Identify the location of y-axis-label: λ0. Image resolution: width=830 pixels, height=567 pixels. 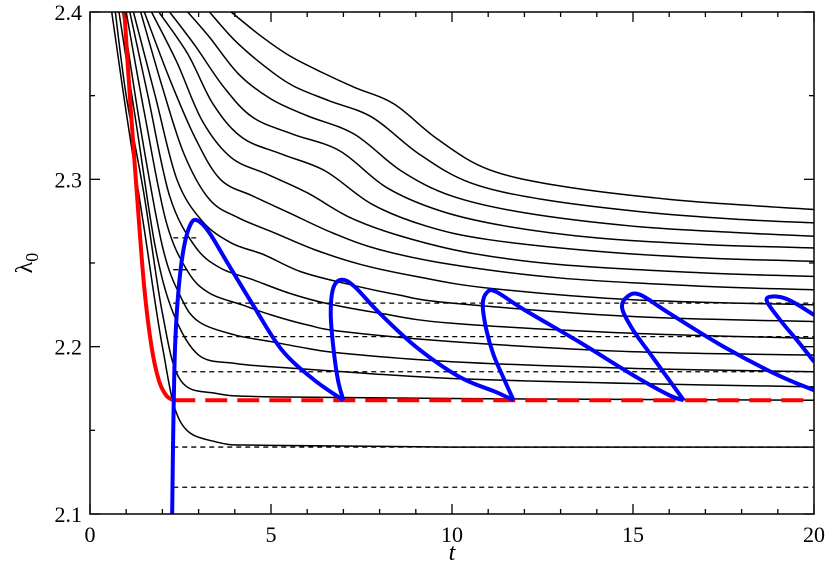
(27, 263).